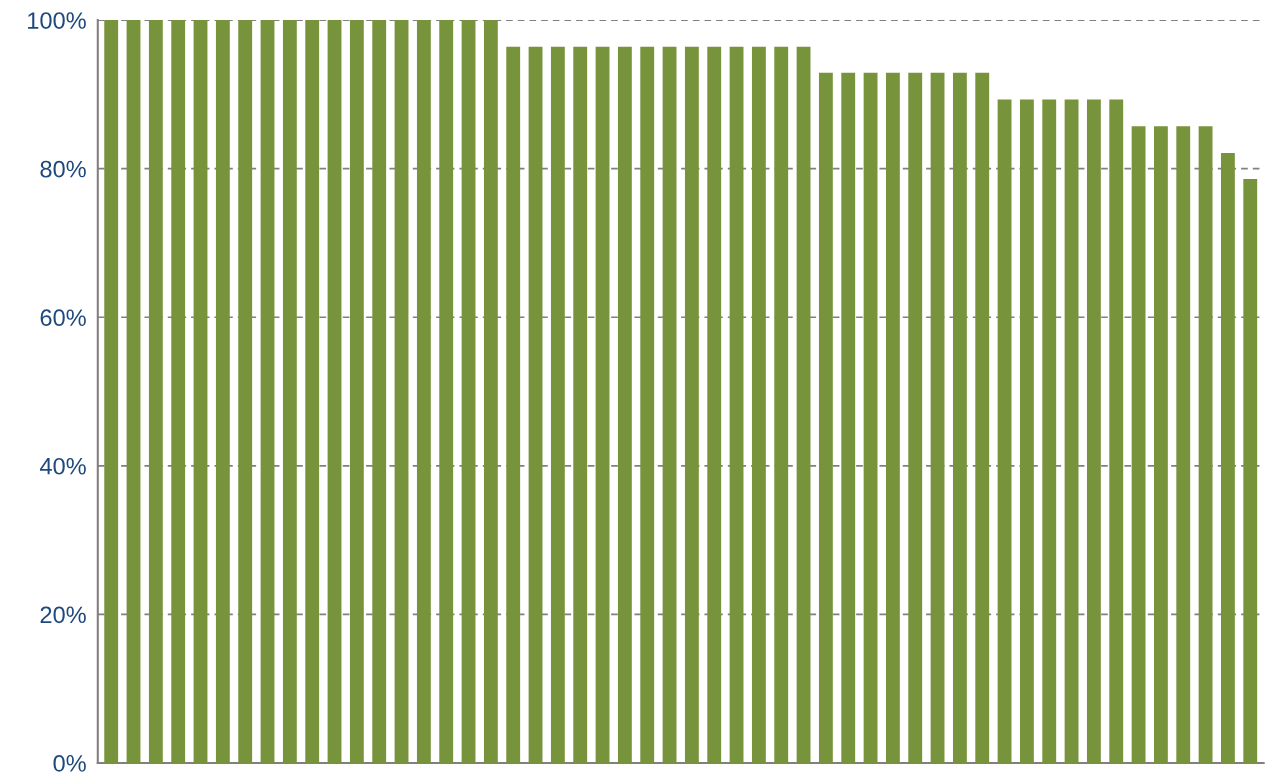 The width and height of the screenshot is (1270, 773). Describe the element at coordinates (63, 318) in the screenshot. I see `y-tick-label: 60%` at that location.